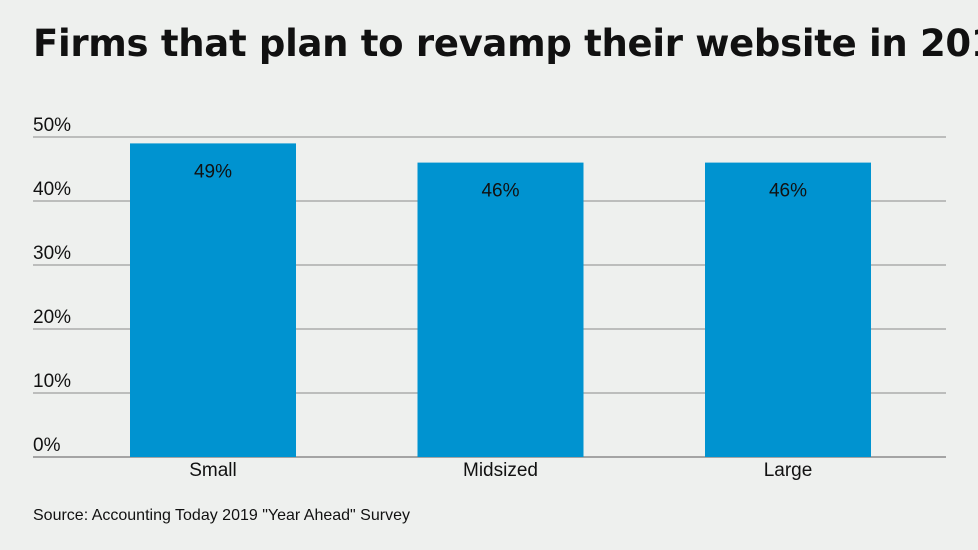 The image size is (978, 550). I want to click on y-tick-label: 30%, so click(52, 253).